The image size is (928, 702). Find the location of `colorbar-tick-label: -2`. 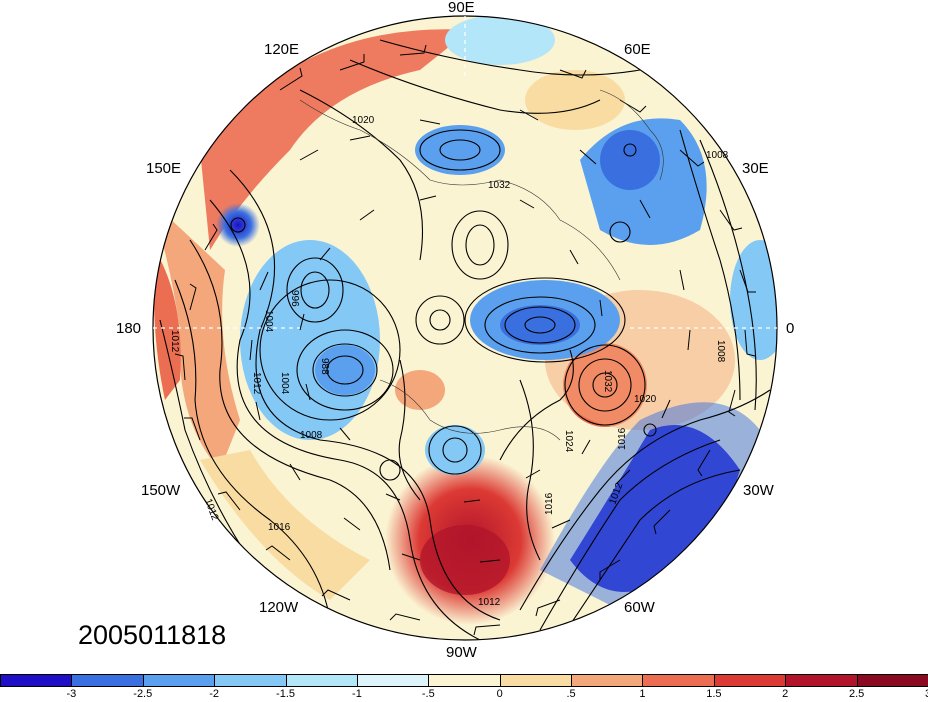

colorbar-tick-label: -2 is located at coordinates (214, 694).